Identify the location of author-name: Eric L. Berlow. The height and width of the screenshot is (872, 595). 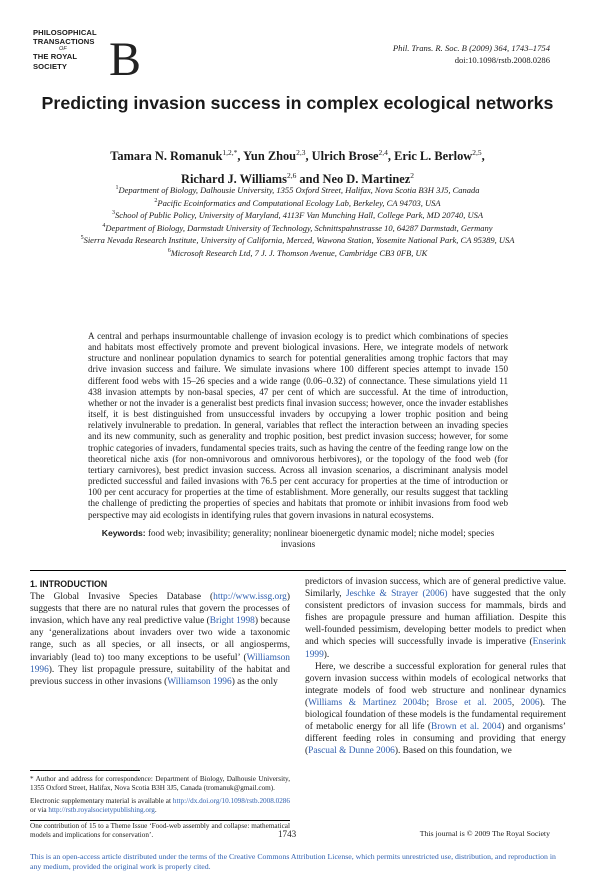
(433, 156).